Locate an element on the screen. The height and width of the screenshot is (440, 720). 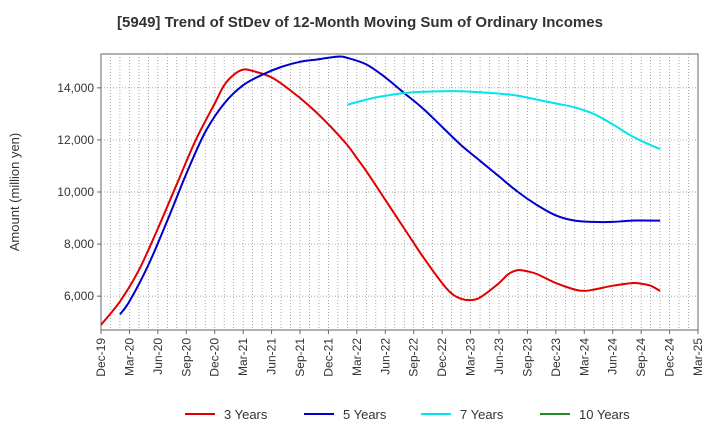
legend-label-10-years: 10 Years is located at coordinates (604, 414).